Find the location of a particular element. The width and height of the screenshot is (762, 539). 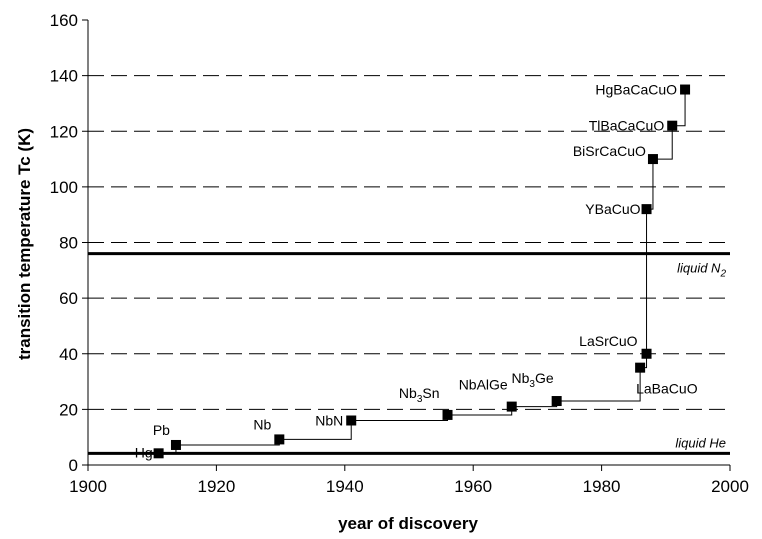

y-tick-label: 80 is located at coordinates (68, 243).